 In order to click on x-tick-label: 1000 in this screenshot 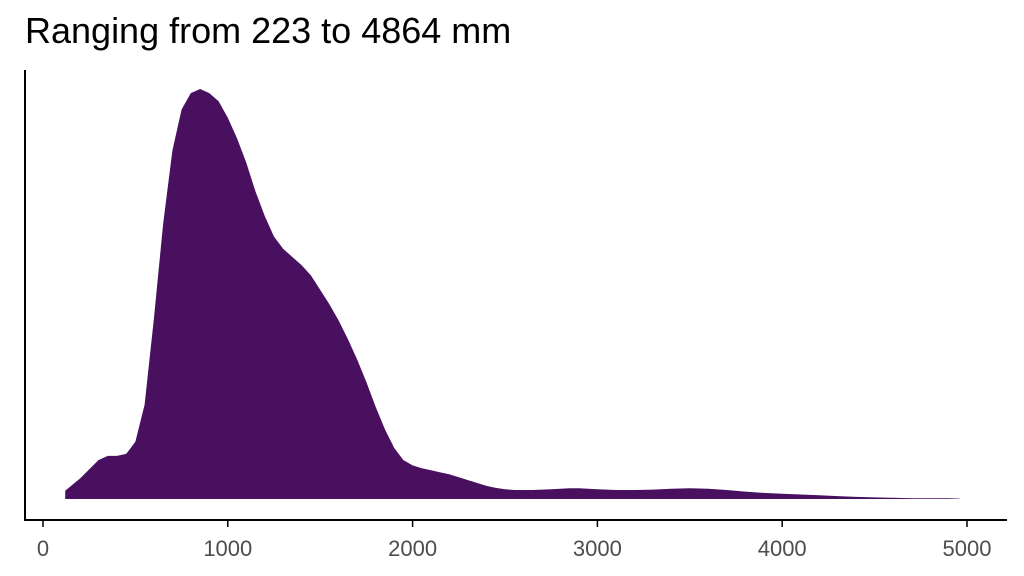, I will do `click(227, 548)`.